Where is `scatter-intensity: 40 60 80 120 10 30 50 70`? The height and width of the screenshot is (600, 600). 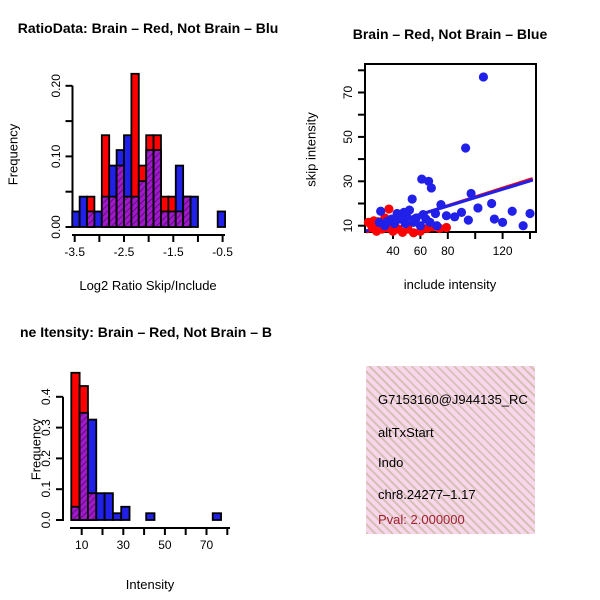 scatter-intensity: 40 60 80 120 10 30 50 70 is located at coordinates (439, 160).